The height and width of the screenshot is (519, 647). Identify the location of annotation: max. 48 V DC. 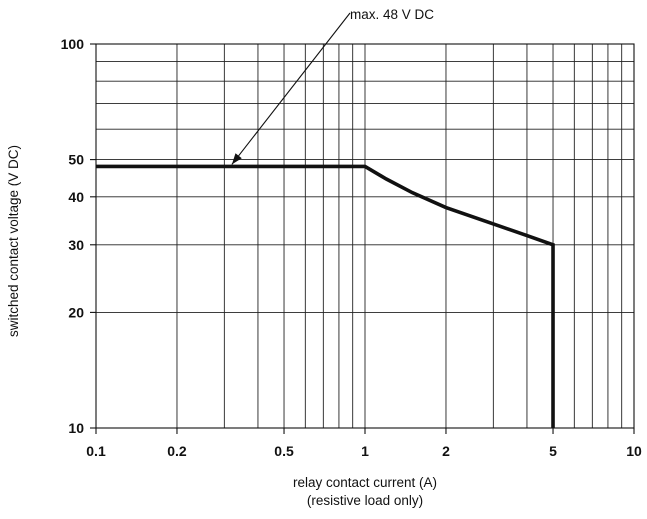
(332, 86).